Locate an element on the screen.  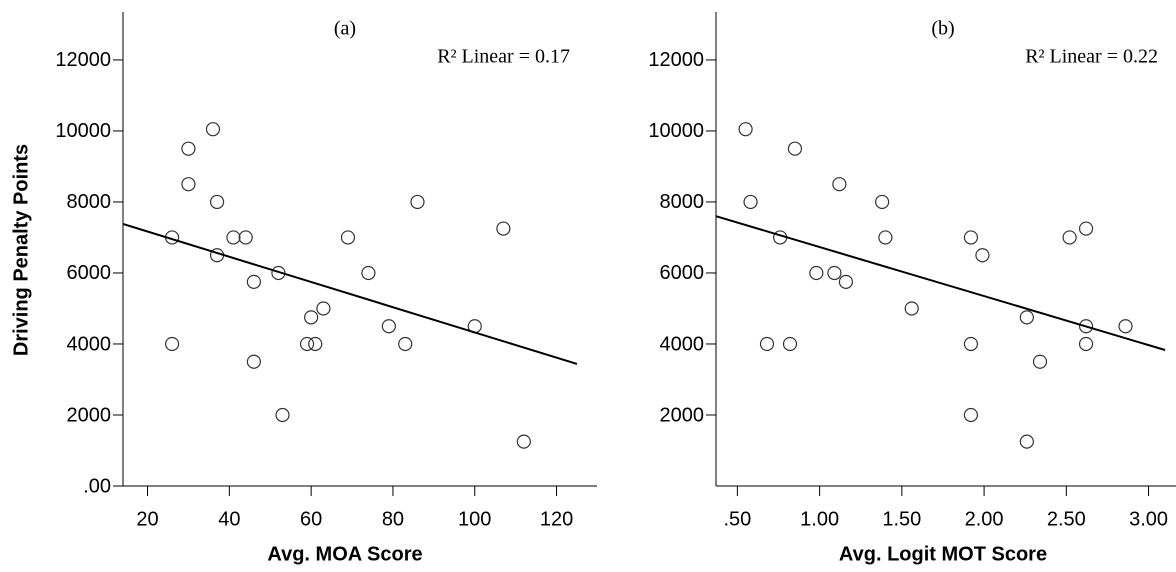
x-tick-label: 40 is located at coordinates (229, 519).